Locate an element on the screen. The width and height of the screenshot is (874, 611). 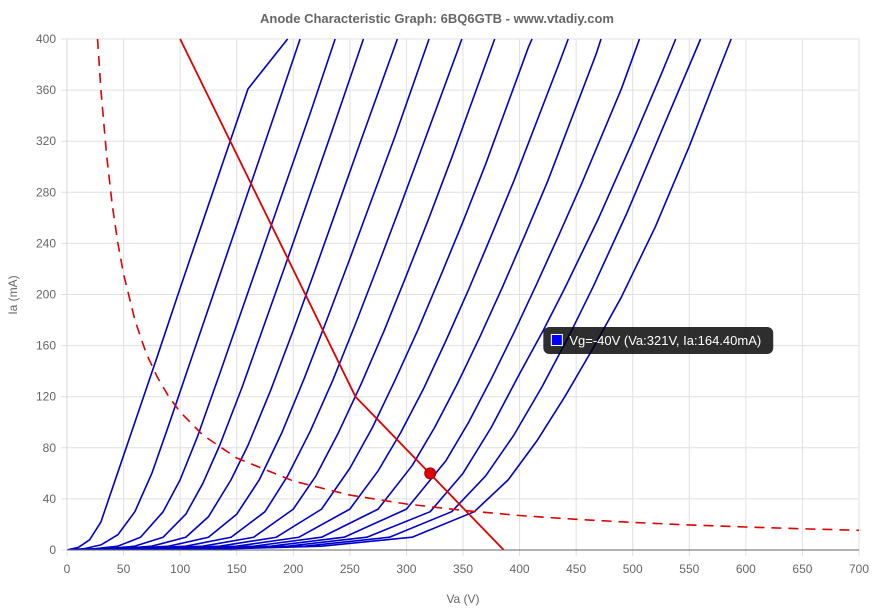
tooltip-background is located at coordinates (658, 340).